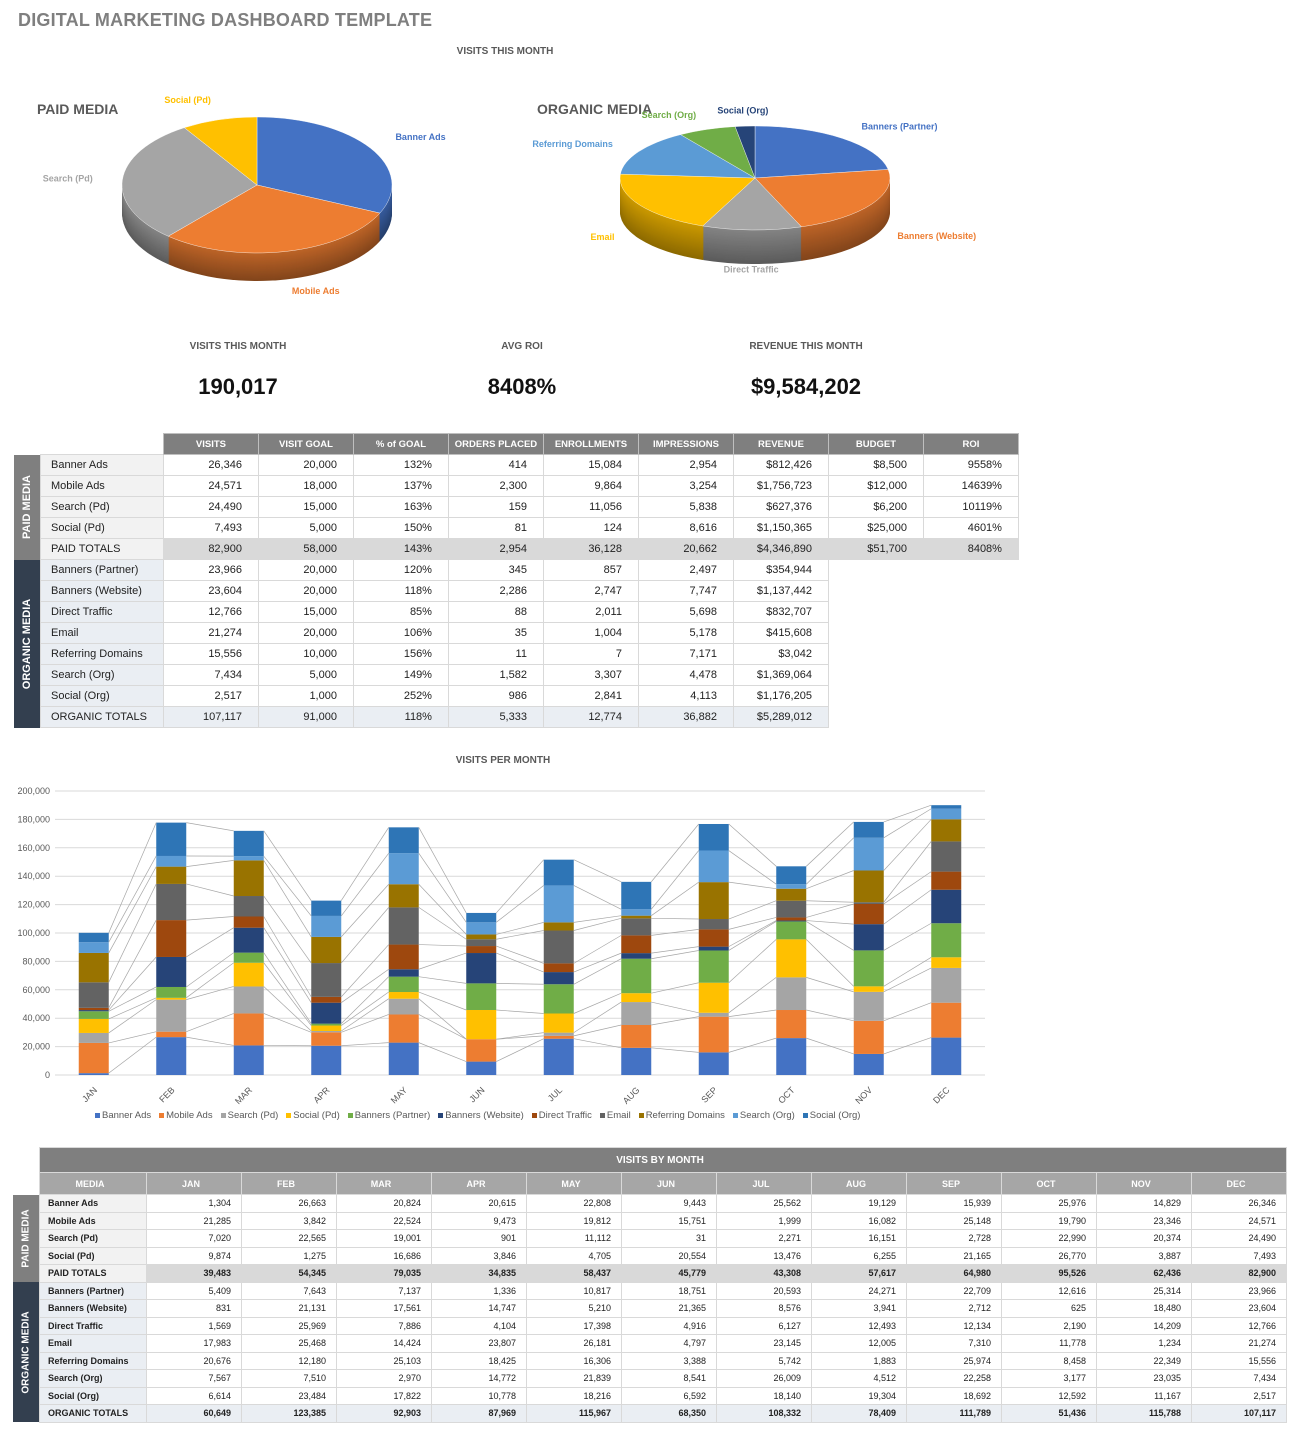 The width and height of the screenshot is (1300, 1443). I want to click on legend-item: Email, so click(615, 1115).